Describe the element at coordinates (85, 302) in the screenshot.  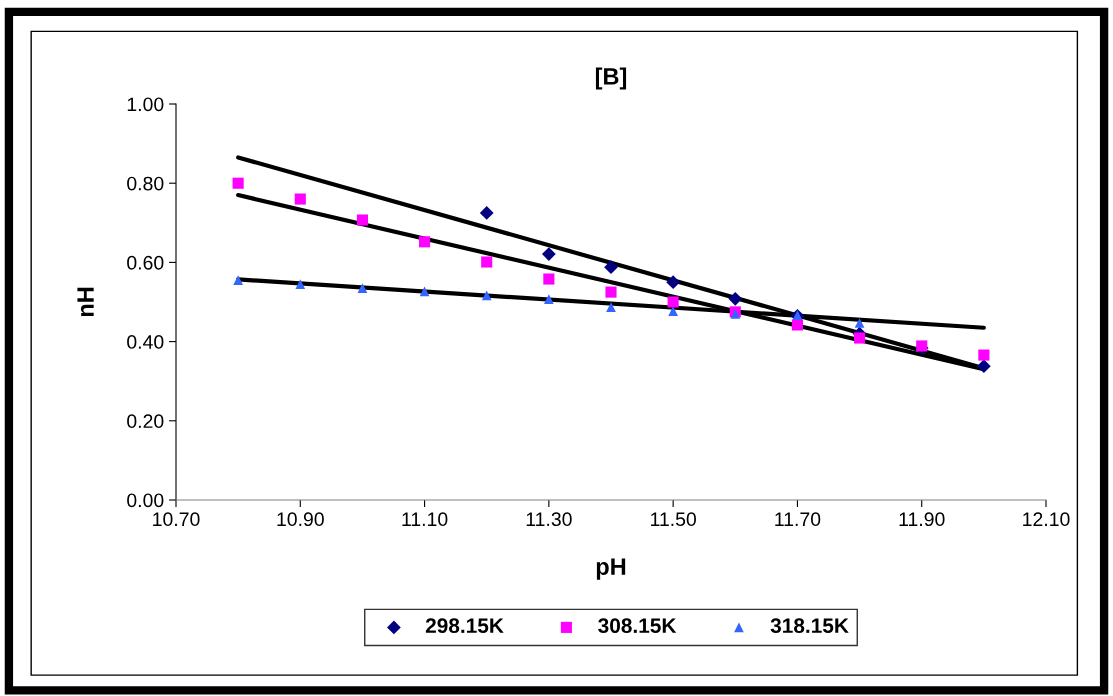
I see `y-axis-title: nH` at that location.